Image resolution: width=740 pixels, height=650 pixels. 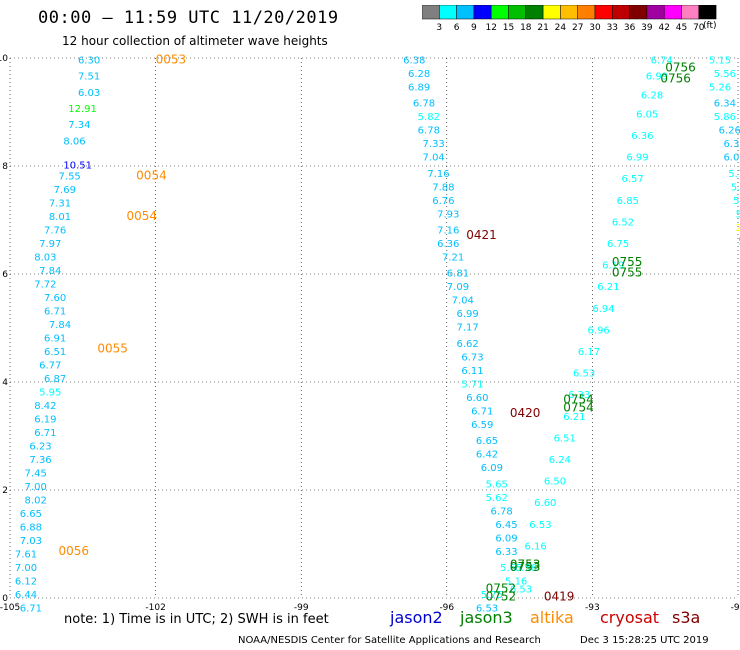 What do you see at coordinates (429, 117) in the screenshot?
I see `wave-height-value: 5.82` at bounding box center [429, 117].